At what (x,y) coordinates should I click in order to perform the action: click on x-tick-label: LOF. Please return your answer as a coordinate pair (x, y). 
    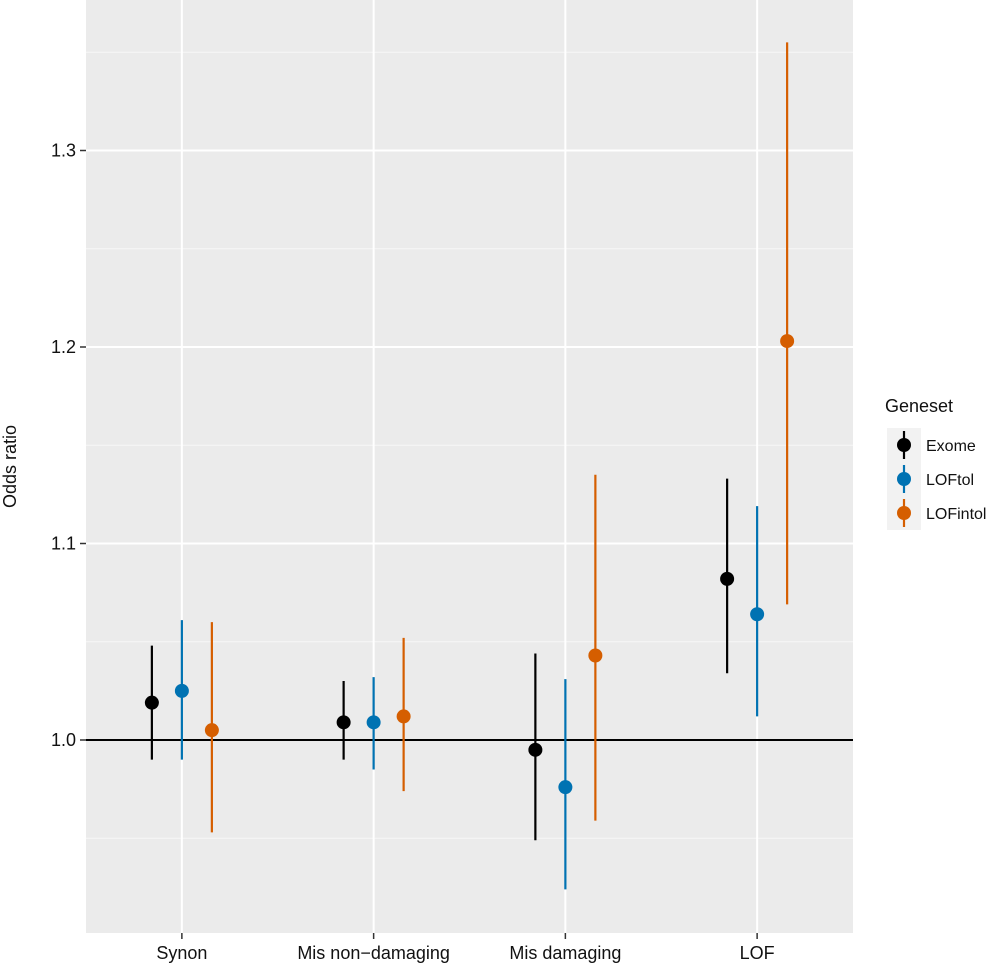
    Looking at the image, I should click on (757, 953).